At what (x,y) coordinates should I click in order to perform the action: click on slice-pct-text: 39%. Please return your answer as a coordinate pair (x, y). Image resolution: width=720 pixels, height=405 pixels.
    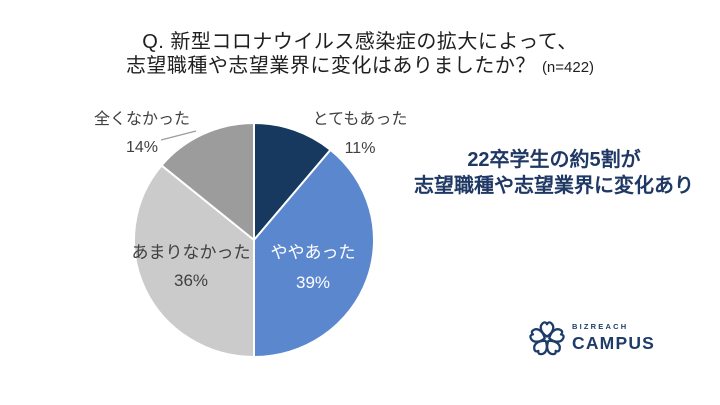
    Looking at the image, I should click on (313, 282).